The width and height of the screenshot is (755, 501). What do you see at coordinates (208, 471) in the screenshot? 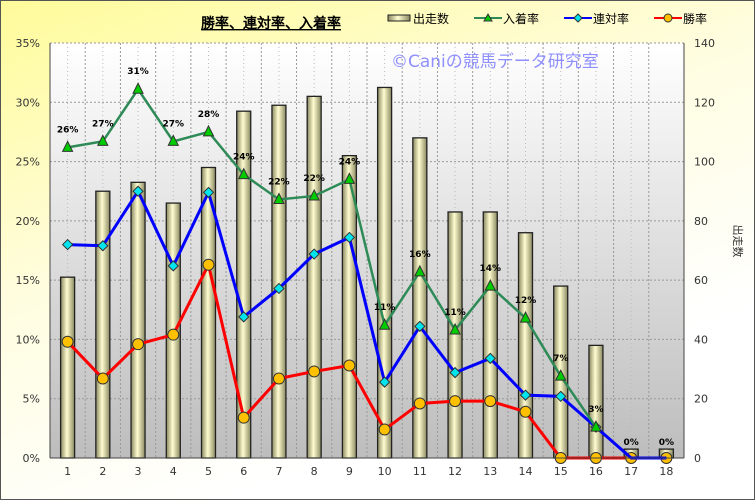
I see `x-tick-label: 5` at bounding box center [208, 471].